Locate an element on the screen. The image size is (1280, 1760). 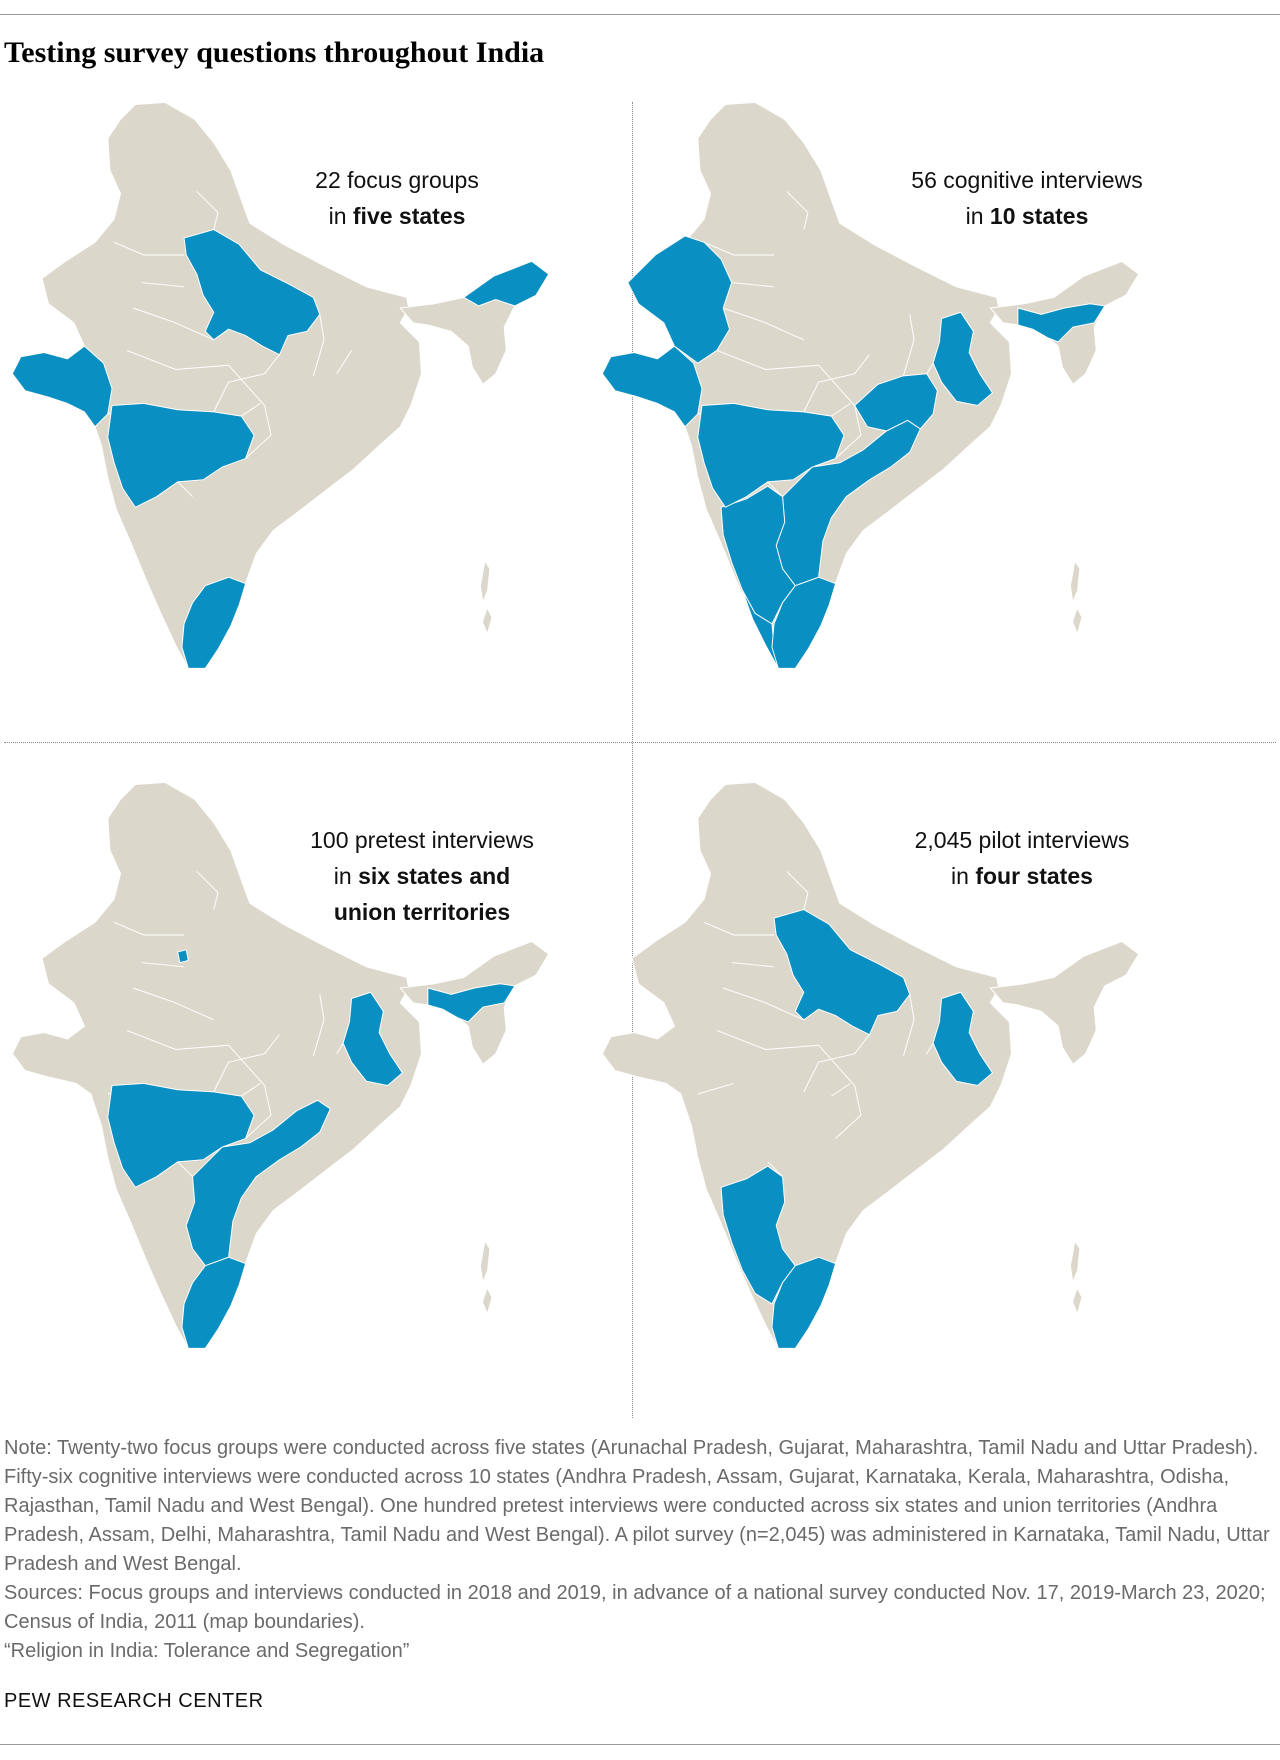
caption-line-1: 22 focus groups is located at coordinates (397, 180).